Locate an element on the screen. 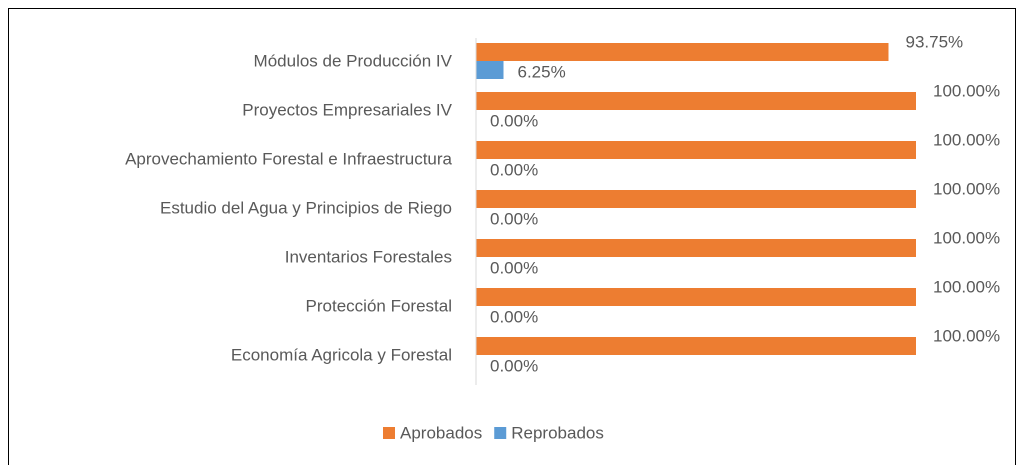 This screenshot has width=1021, height=465. data-label: 6.25% is located at coordinates (542, 71).